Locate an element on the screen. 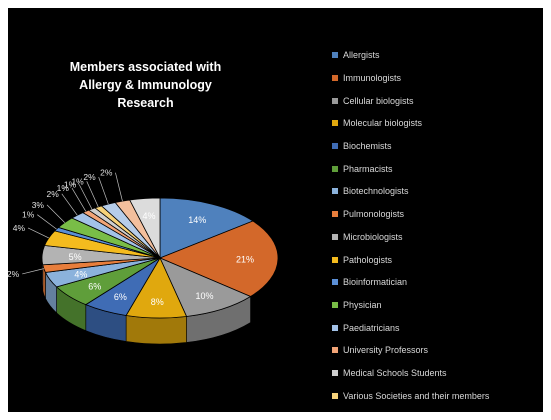  legend-label: Cellular biologists is located at coordinates (378, 100).